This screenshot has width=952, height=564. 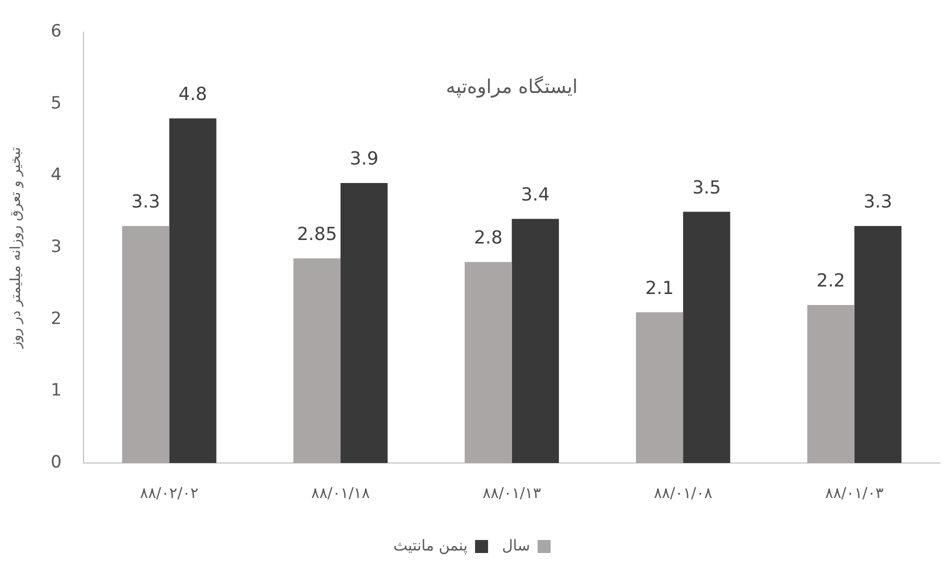 I want to click on x-tick-label: ۸۸/۰۱/۰۳, so click(x=854, y=493).